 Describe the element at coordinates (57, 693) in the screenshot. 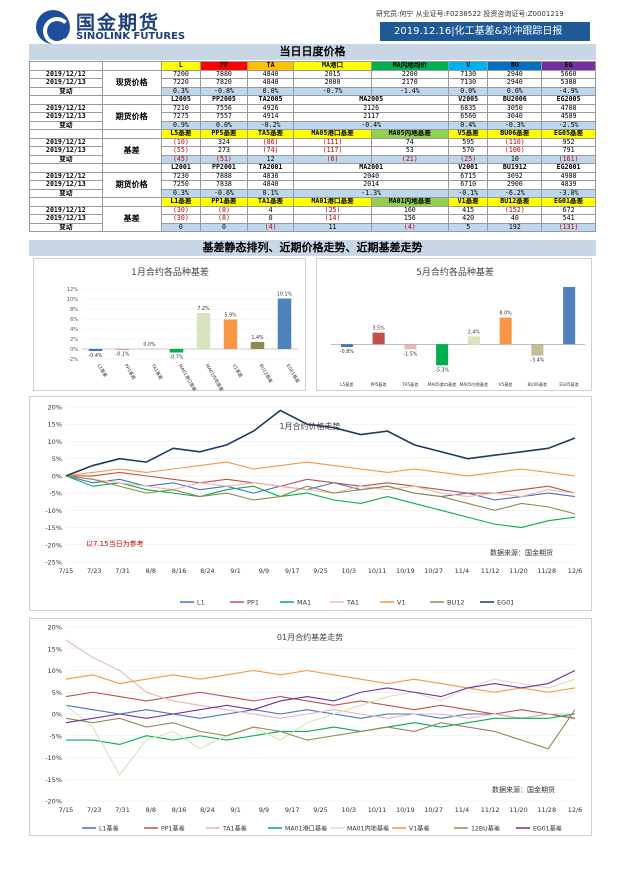

I see `y-tick-label: 5%` at that location.